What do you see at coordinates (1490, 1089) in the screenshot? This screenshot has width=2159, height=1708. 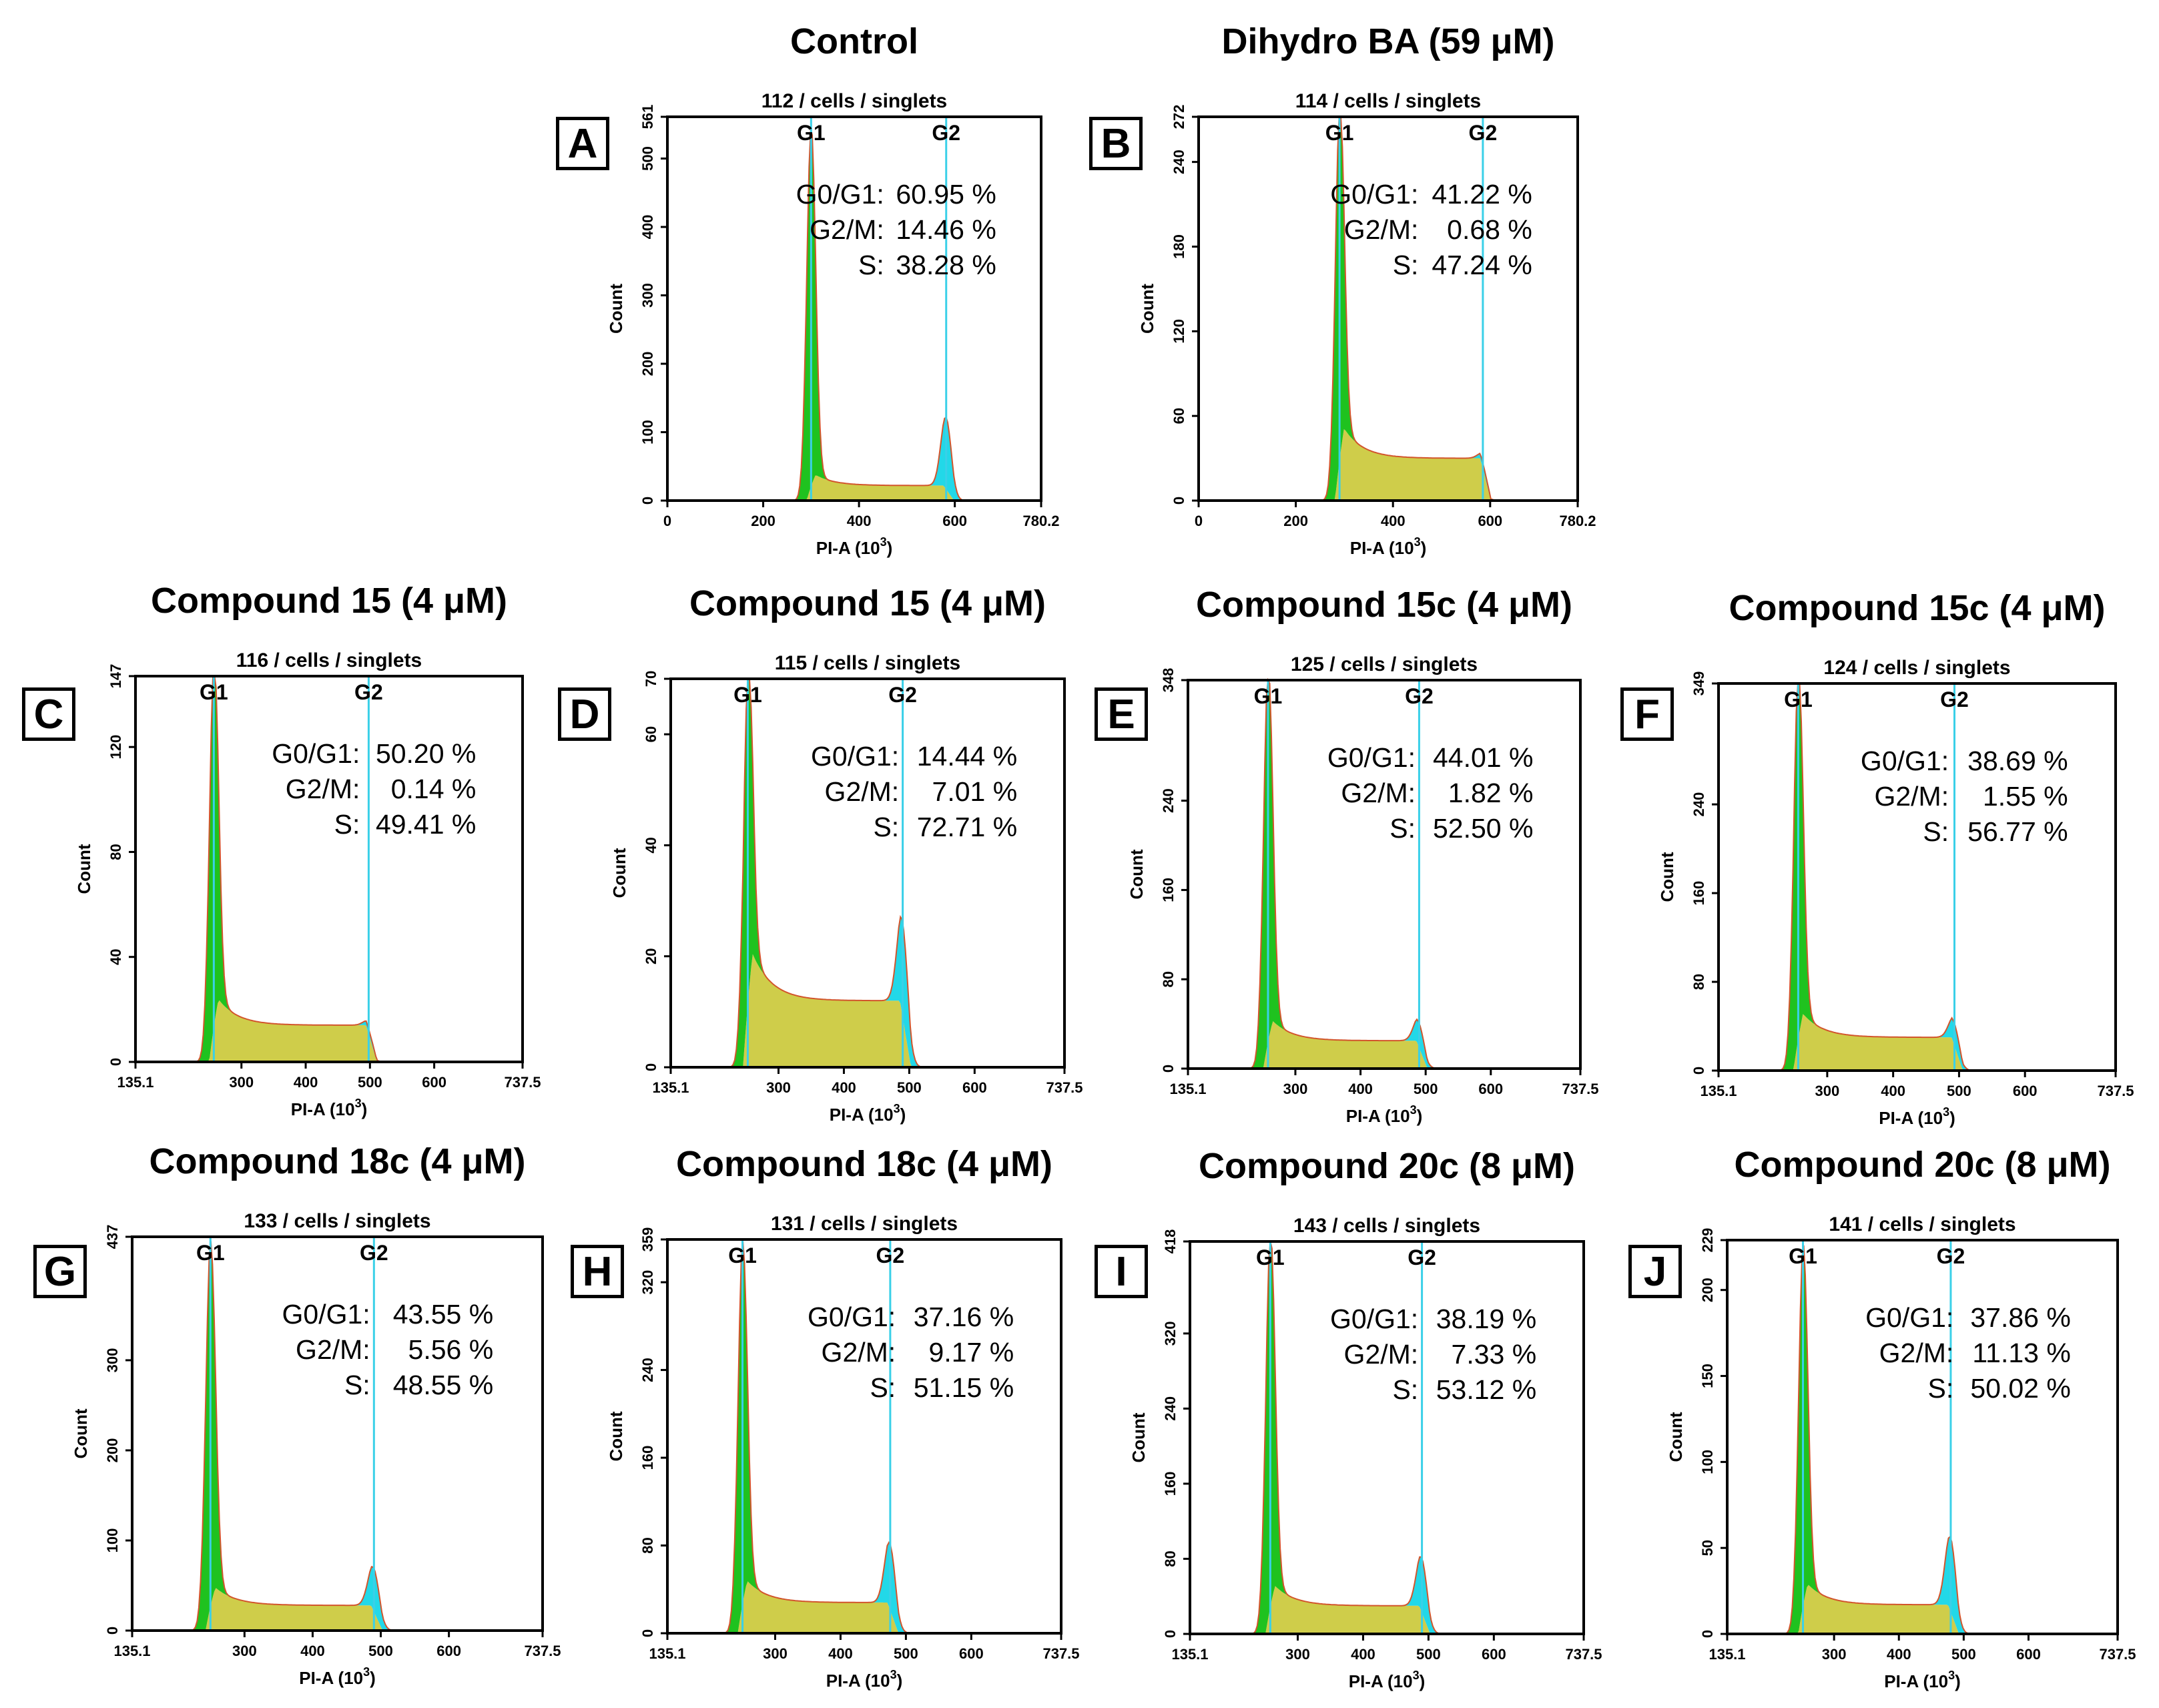 I see `panel-e-x-tick-label: 600` at bounding box center [1490, 1089].